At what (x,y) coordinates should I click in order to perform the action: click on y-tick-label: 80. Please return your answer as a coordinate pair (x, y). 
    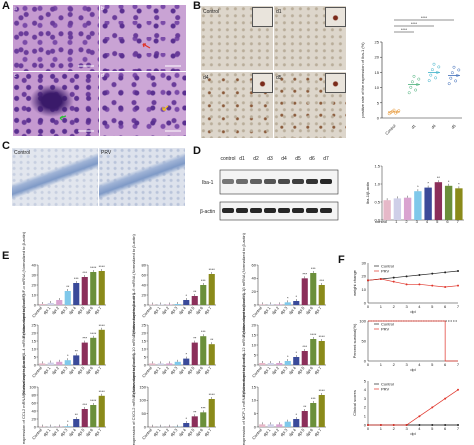
    Looking at the image, I should click on (34, 394).